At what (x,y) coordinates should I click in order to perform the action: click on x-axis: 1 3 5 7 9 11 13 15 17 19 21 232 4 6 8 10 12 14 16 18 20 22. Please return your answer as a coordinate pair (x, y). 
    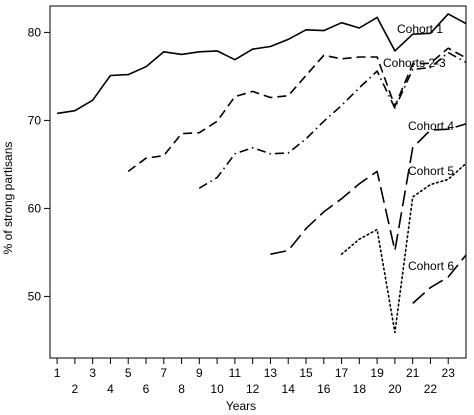
    Looking at the image, I should click on (254, 377).